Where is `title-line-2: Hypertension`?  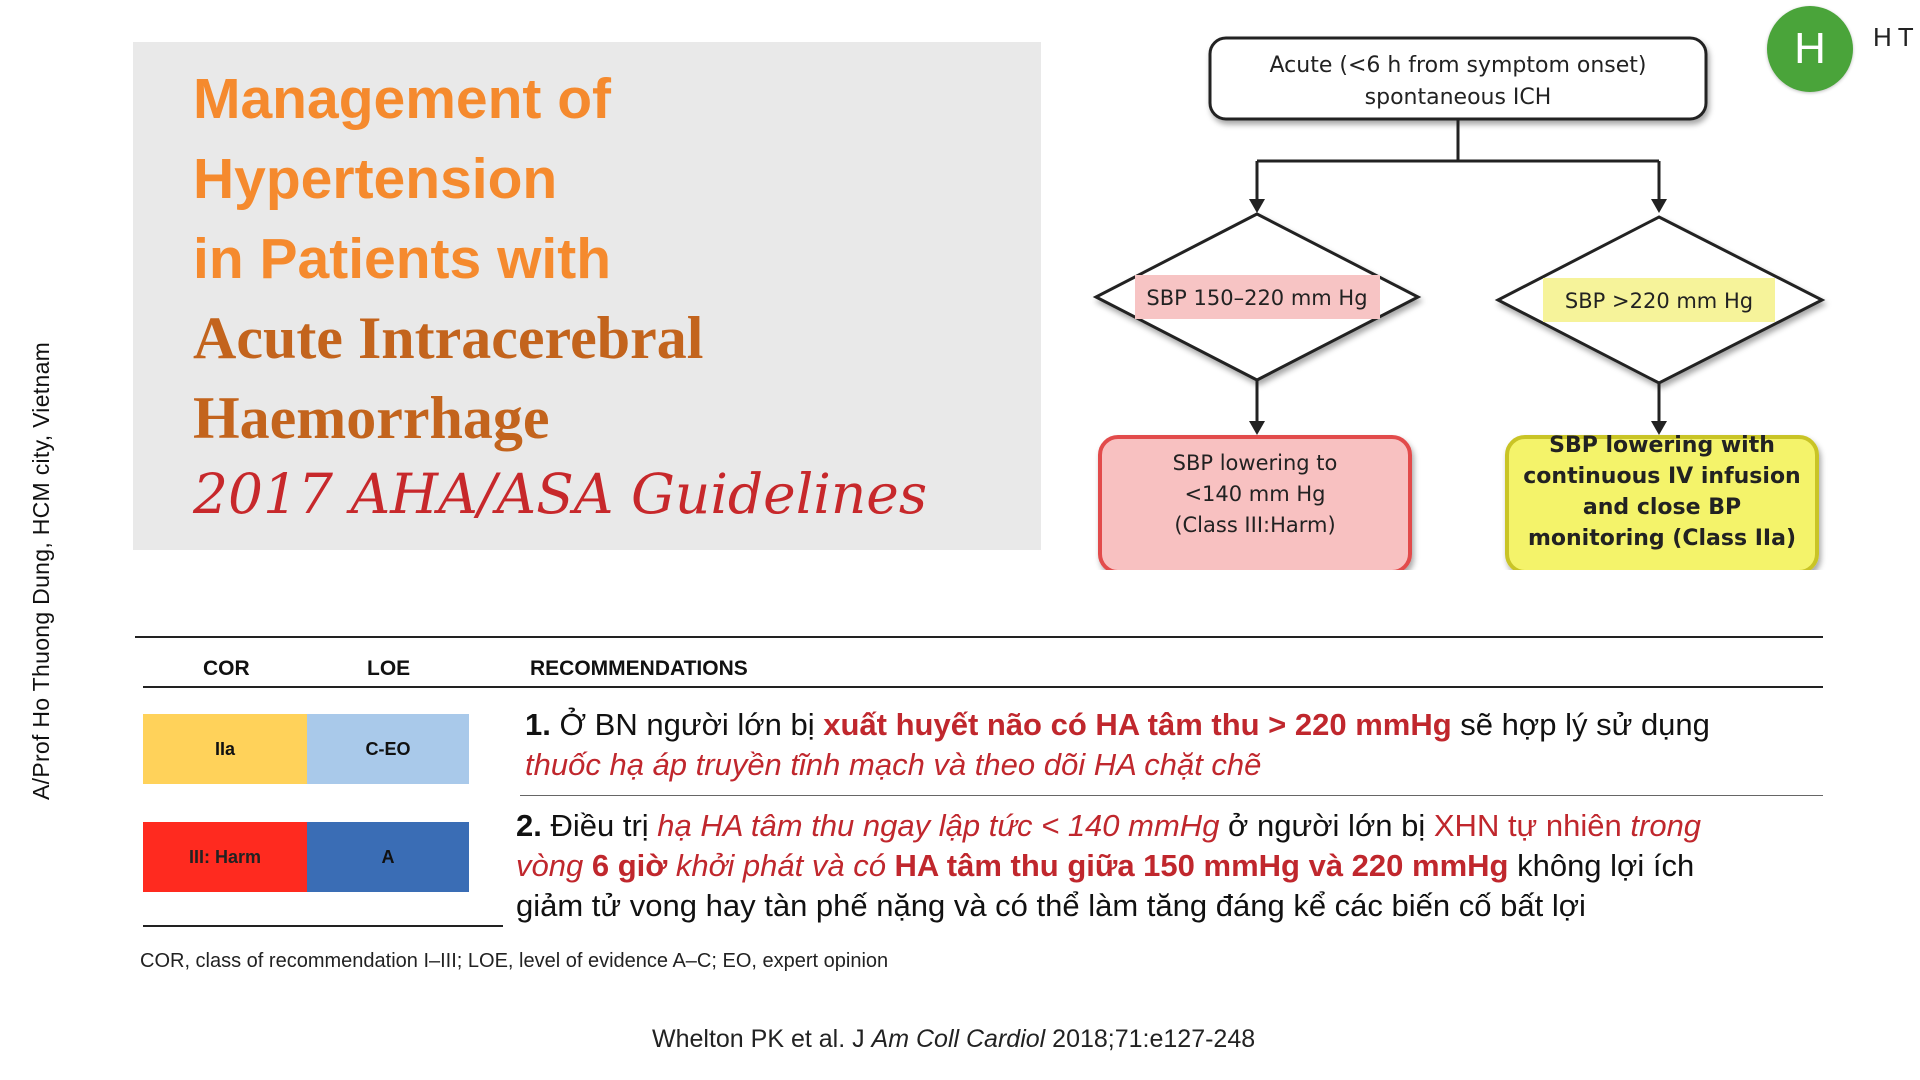
title-line-2: Hypertension is located at coordinates (375, 179).